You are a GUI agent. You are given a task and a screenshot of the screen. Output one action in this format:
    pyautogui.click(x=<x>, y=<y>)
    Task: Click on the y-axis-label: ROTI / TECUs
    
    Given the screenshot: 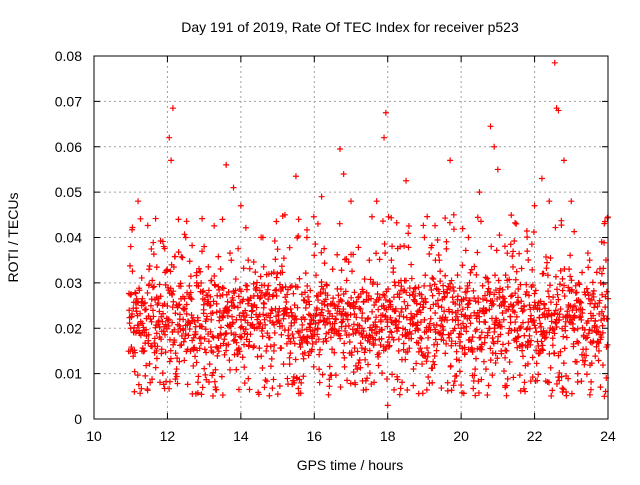 What is the action you would take?
    pyautogui.click(x=13, y=238)
    